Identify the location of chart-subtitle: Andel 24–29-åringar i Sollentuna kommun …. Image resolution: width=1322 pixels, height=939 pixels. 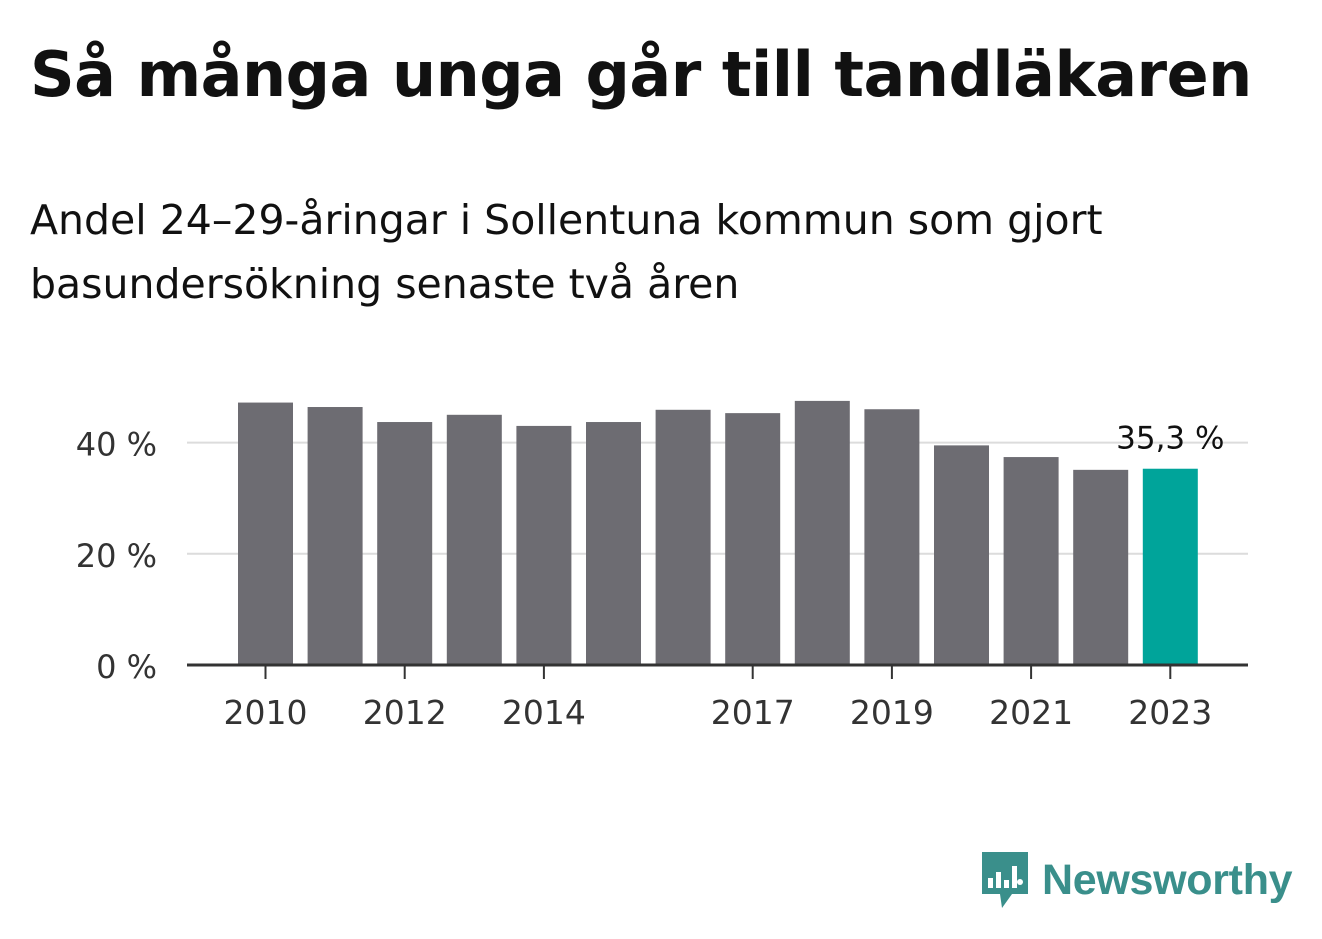
(566, 252).